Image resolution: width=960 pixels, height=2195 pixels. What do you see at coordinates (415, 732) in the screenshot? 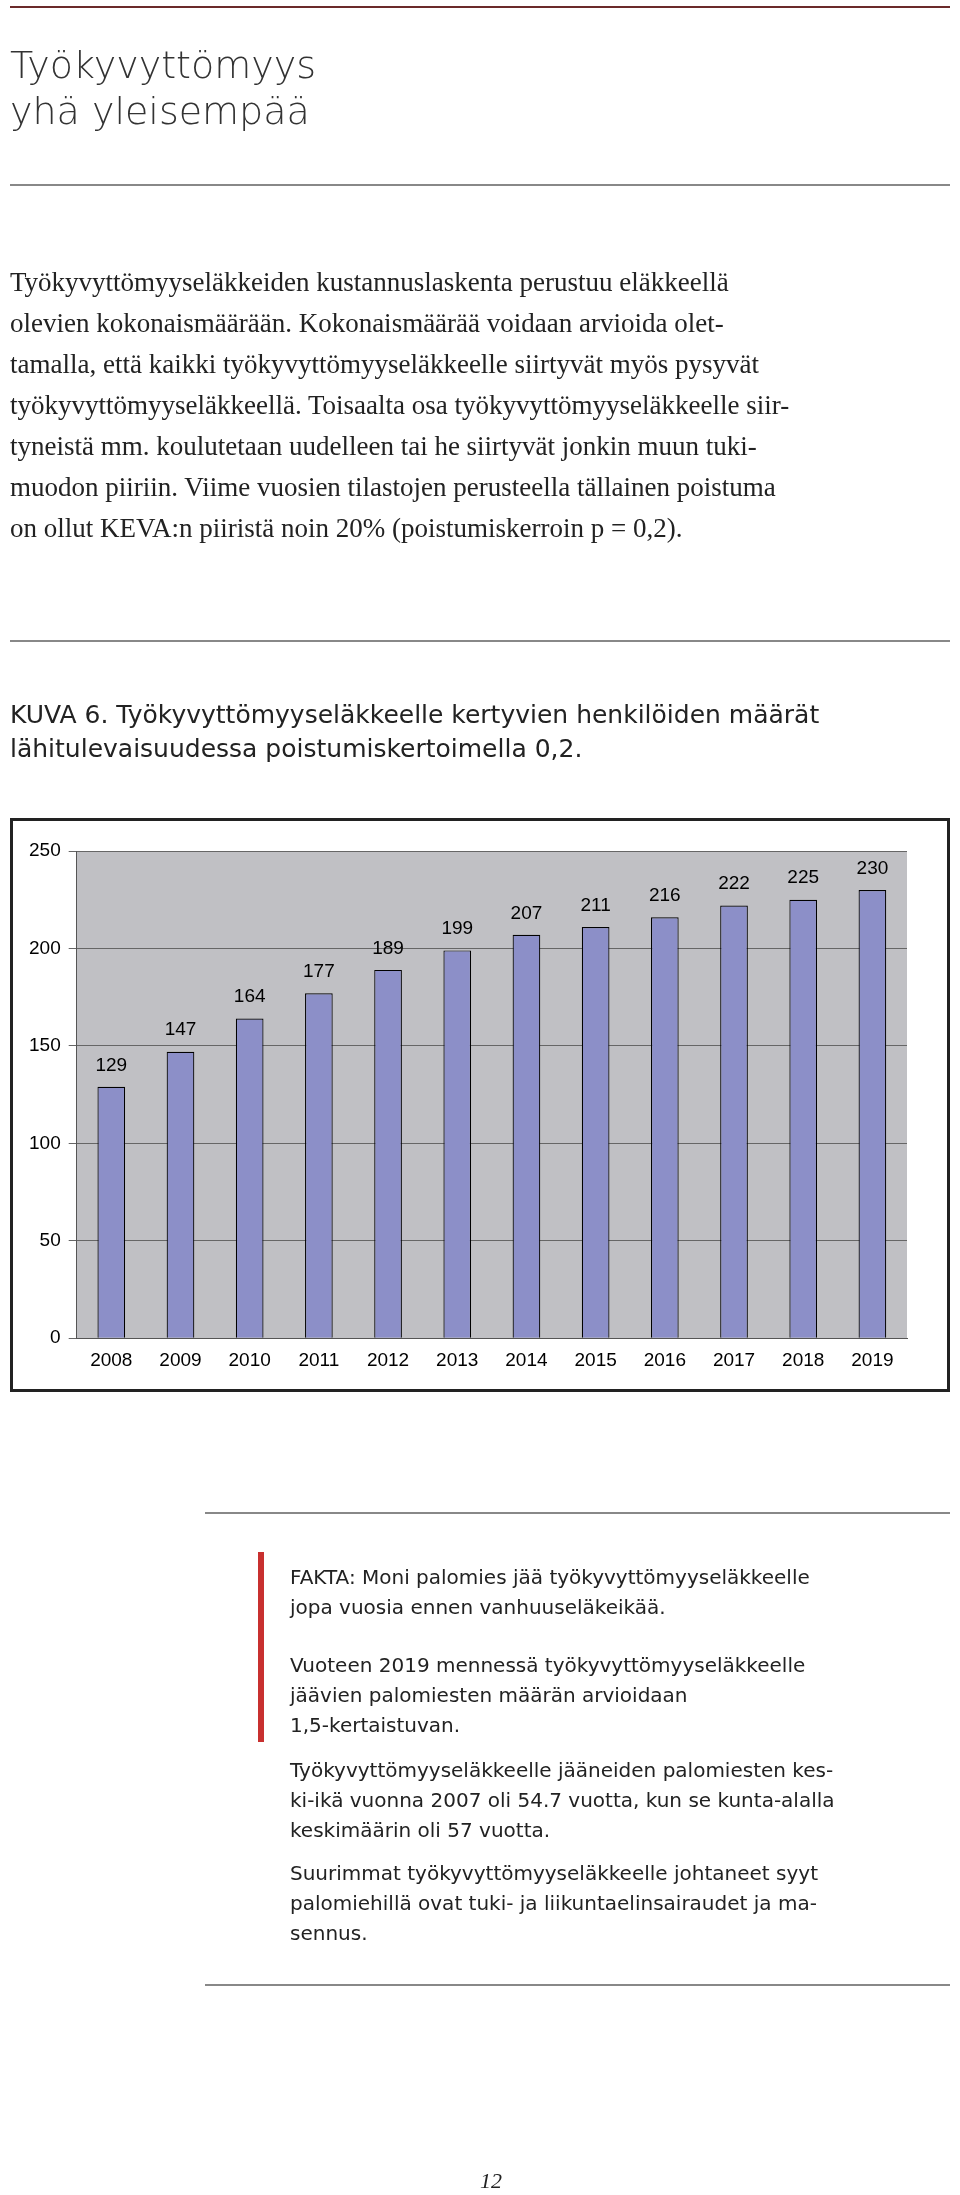
I see `chart-subtitle: KUVA 6. Työkyvyttömyyseläkkeelle kertyvien henkilöiden määrät lähitulevaisuudessa poistumiskertoimella 0,2.` at bounding box center [415, 732].